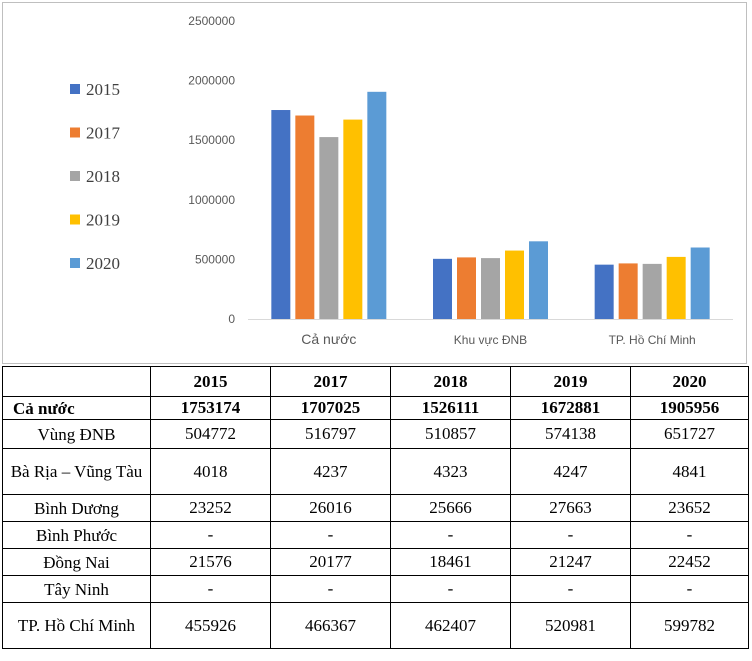  I want to click on table-cell: 21247, so click(570, 562).